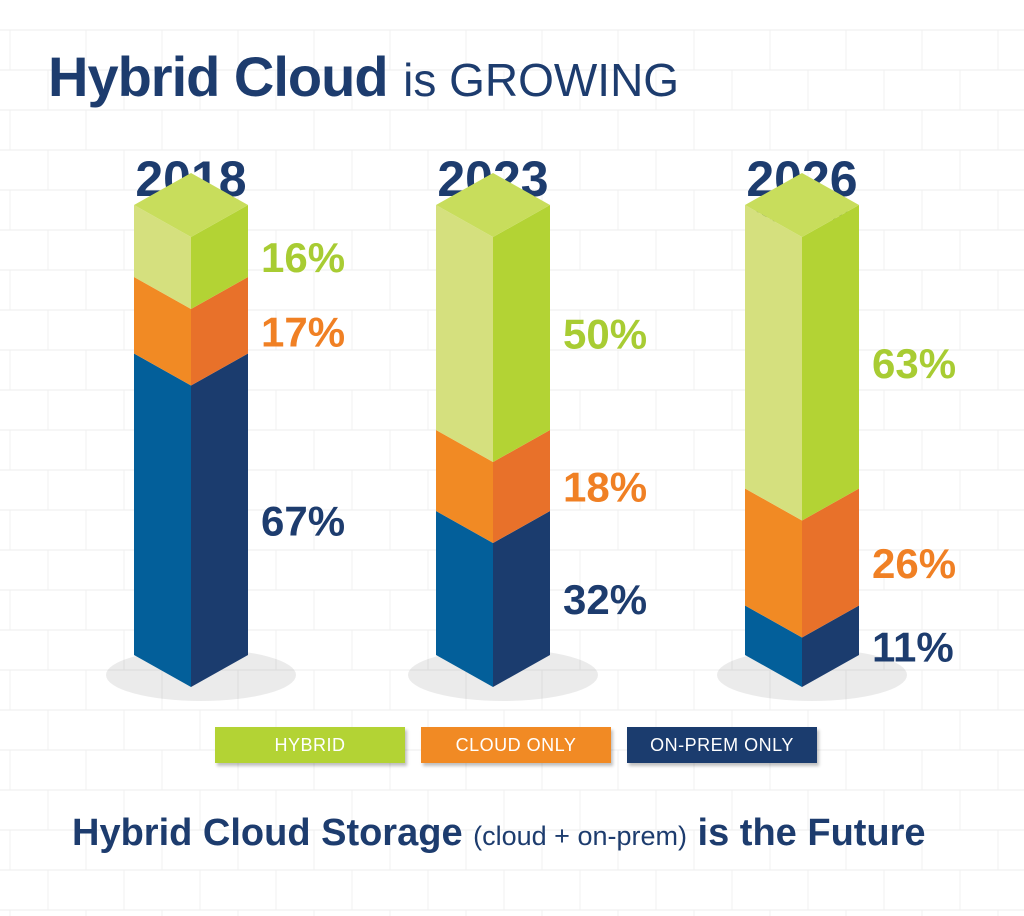 This screenshot has width=1024, height=916. What do you see at coordinates (580, 836) in the screenshot?
I see `footer-note: (cloud + on-prem)` at bounding box center [580, 836].